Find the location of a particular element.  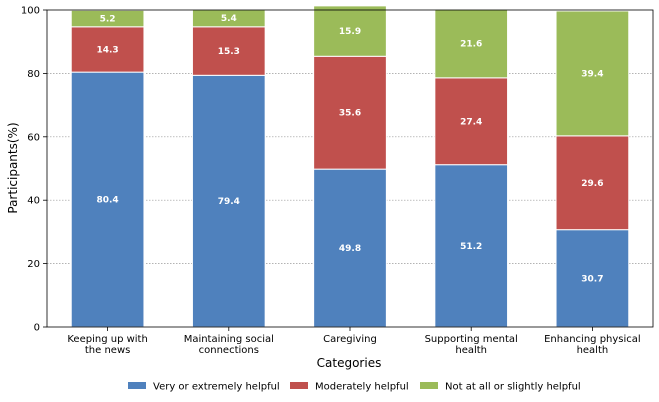

bar-value-label: 5.2 is located at coordinates (108, 20).